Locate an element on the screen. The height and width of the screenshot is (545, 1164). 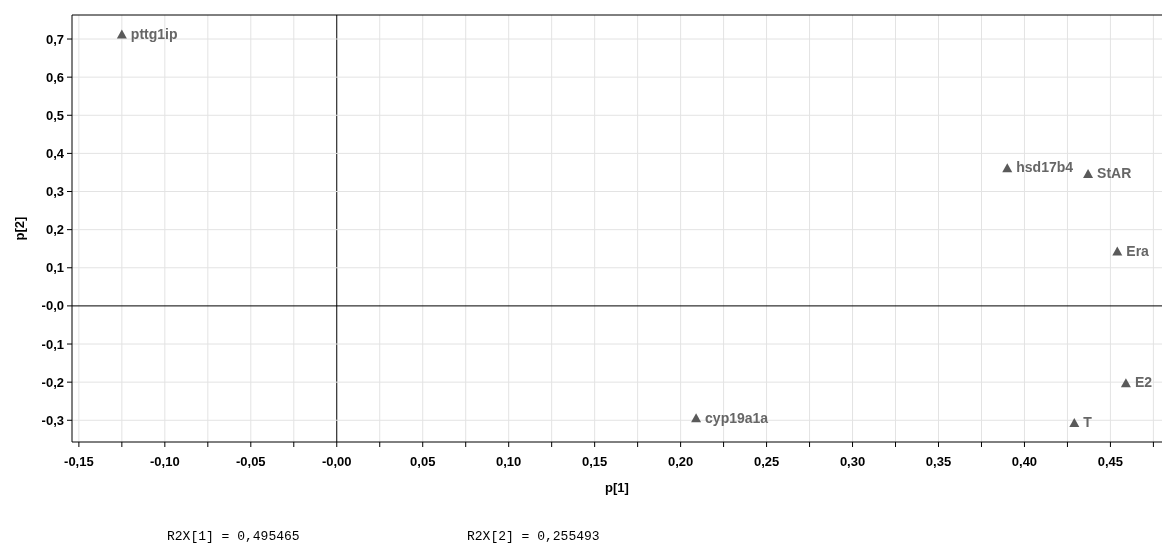
text: R2X[1] = 0,495465 is located at coordinates (233, 536).